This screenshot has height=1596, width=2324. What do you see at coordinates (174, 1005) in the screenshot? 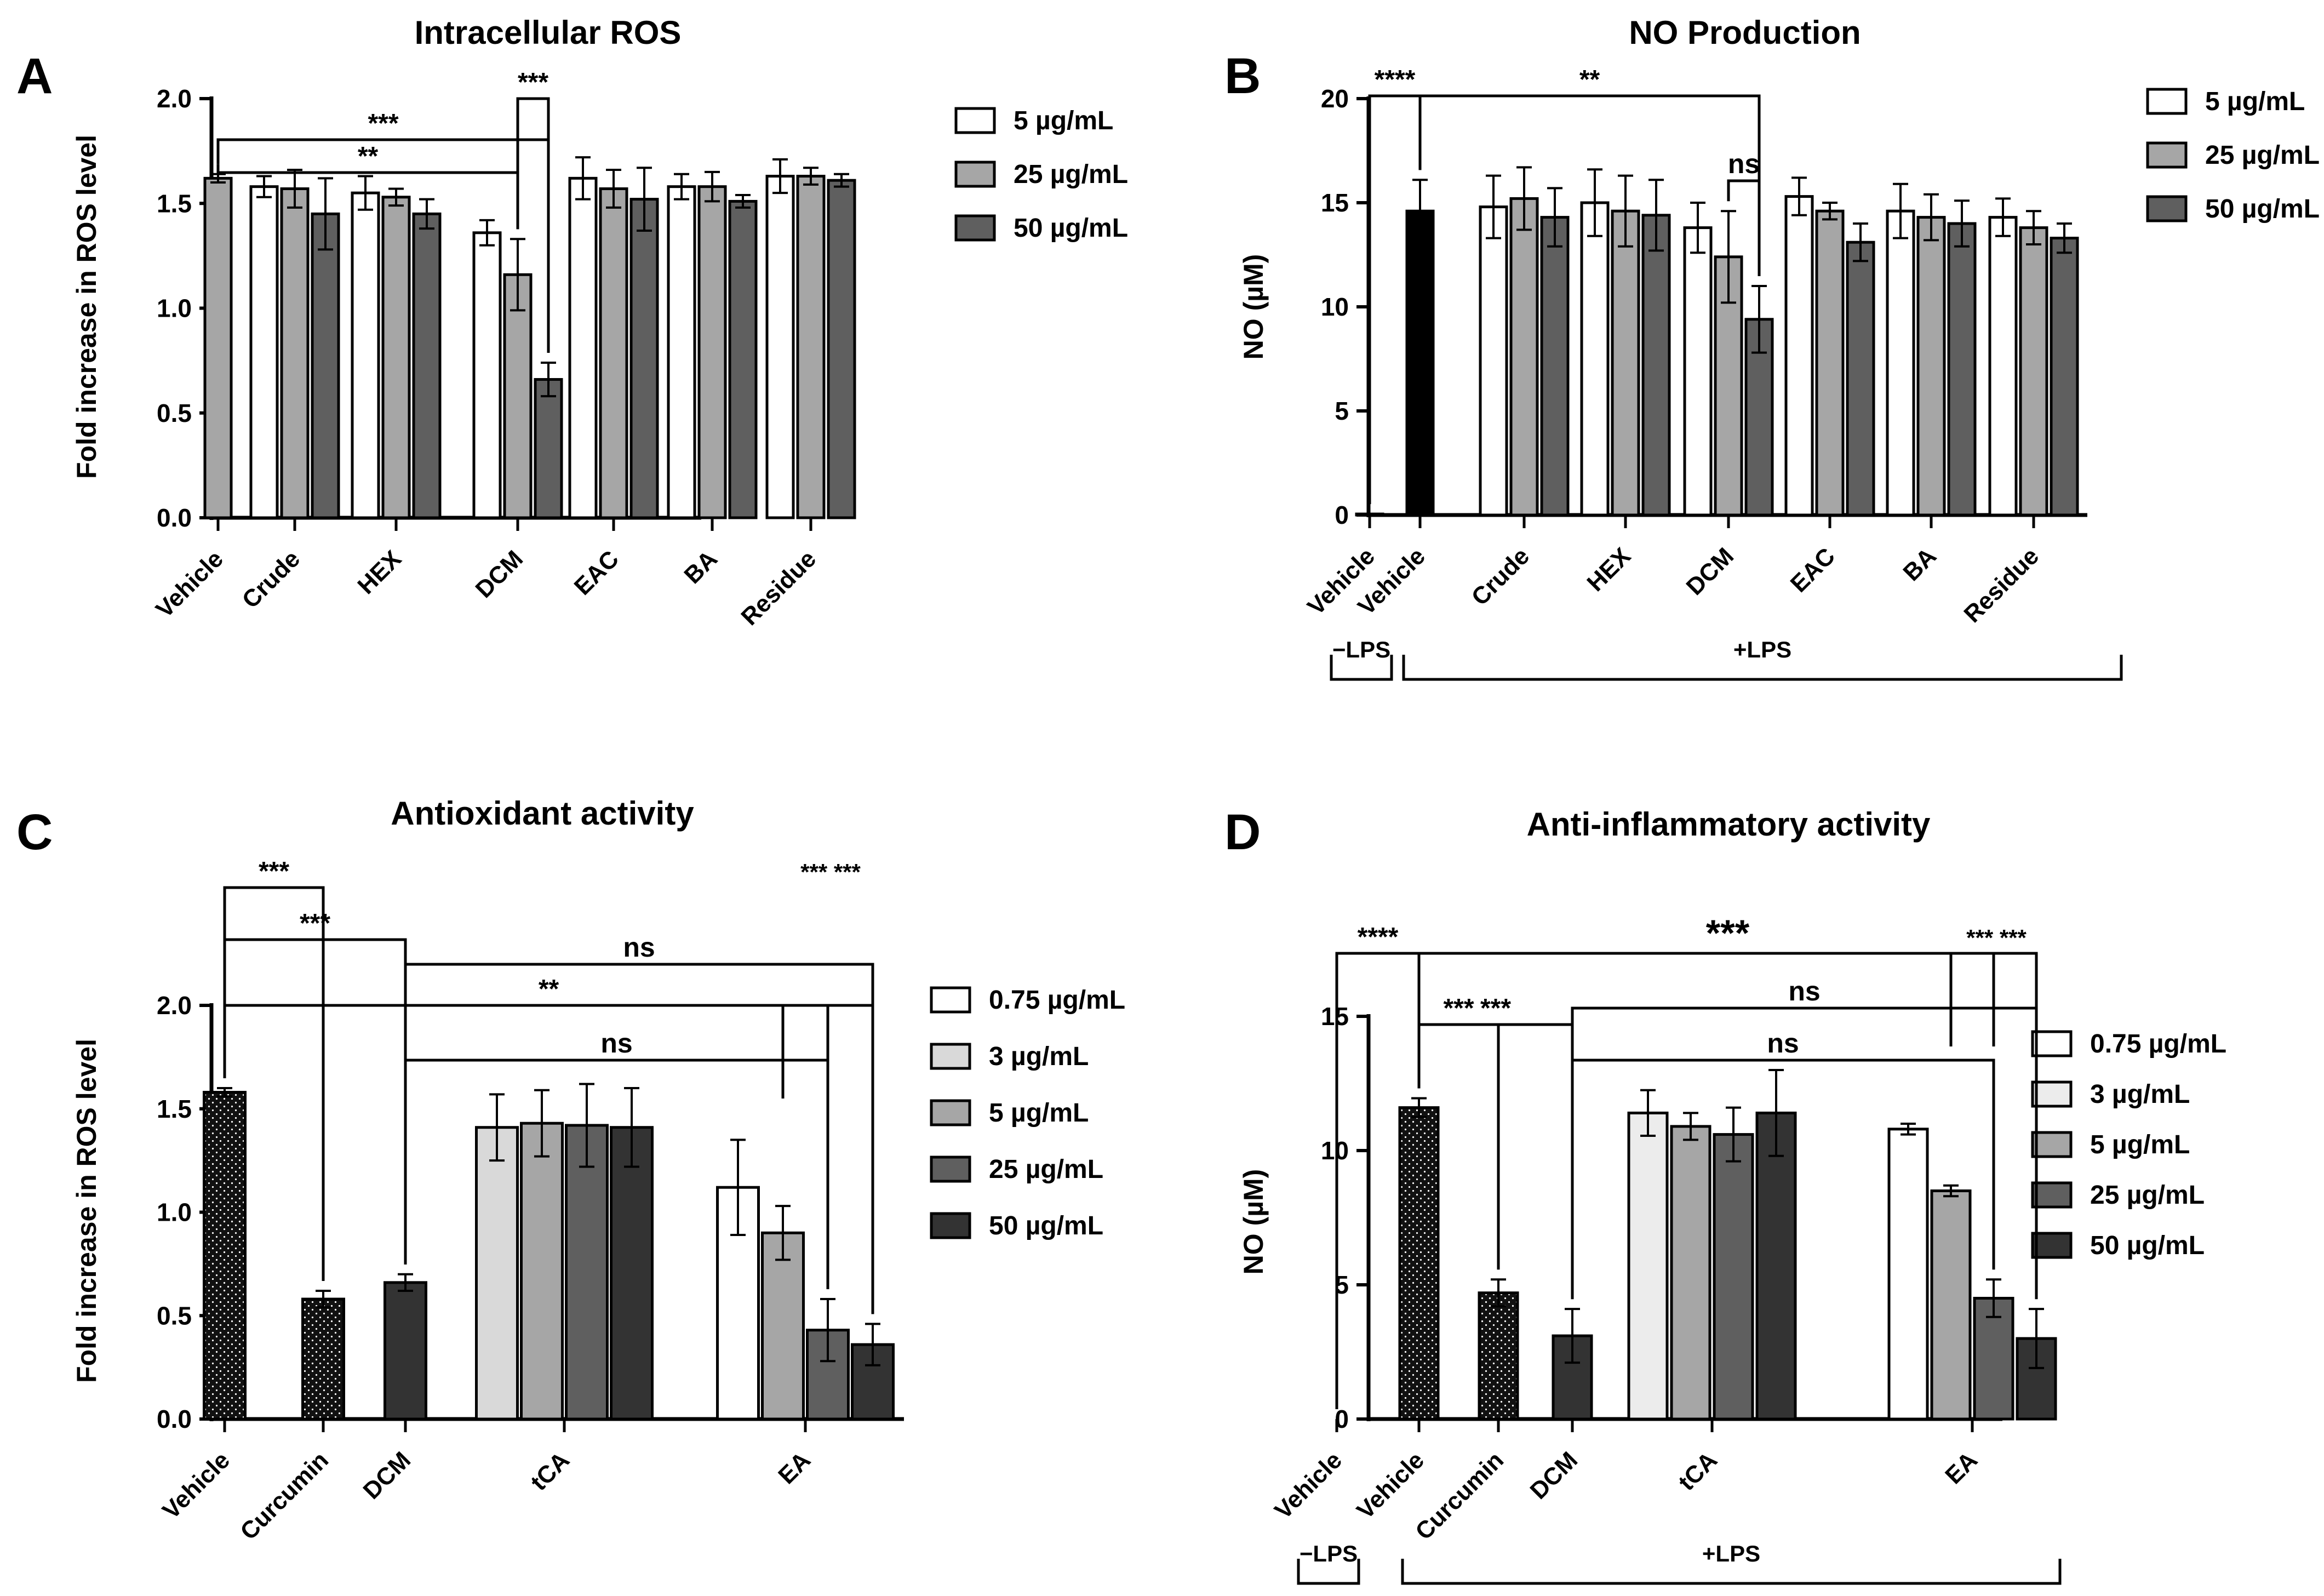
I see `y-tick-label: 2.0` at bounding box center [174, 1005].